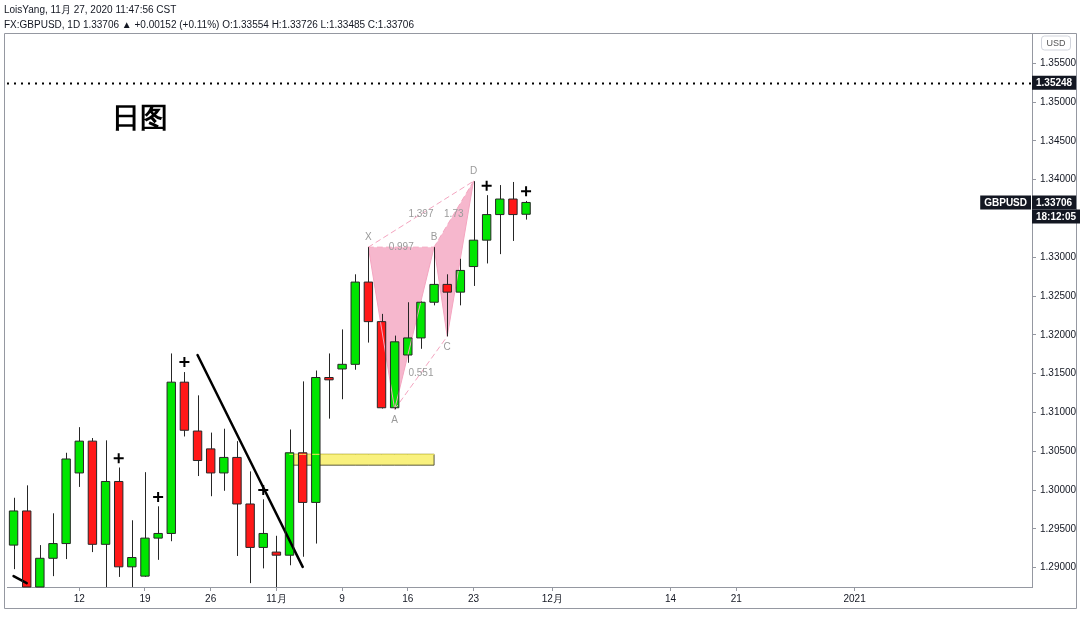 The width and height of the screenshot is (1080, 634). What do you see at coordinates (1058, 450) in the screenshot?
I see `y-tick-label: 1.30500` at bounding box center [1058, 450].